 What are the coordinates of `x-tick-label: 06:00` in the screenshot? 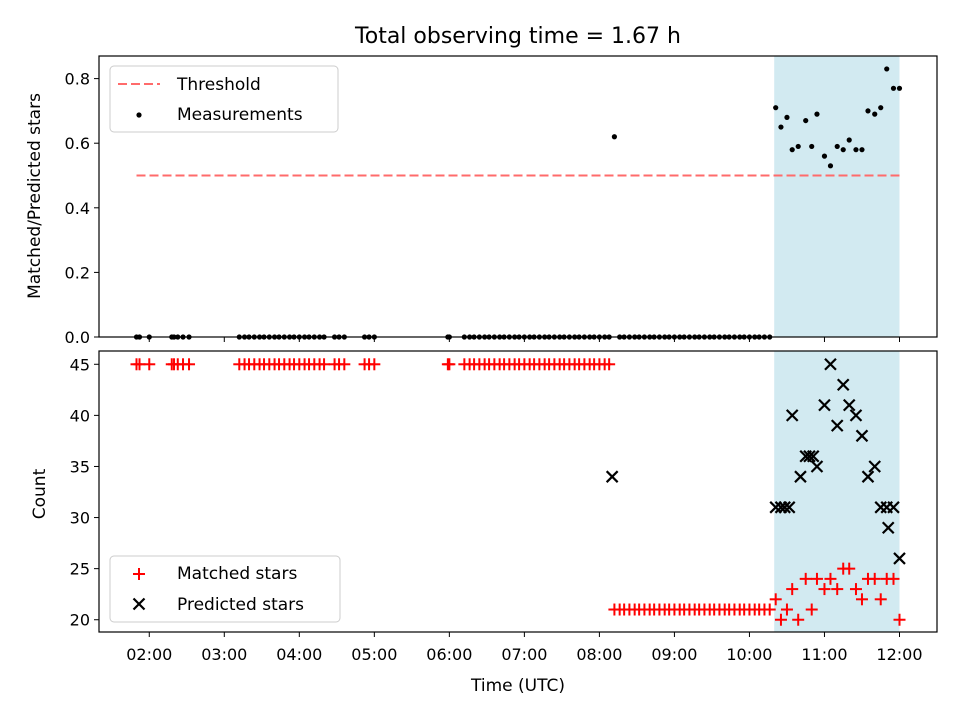 It's located at (449, 654).